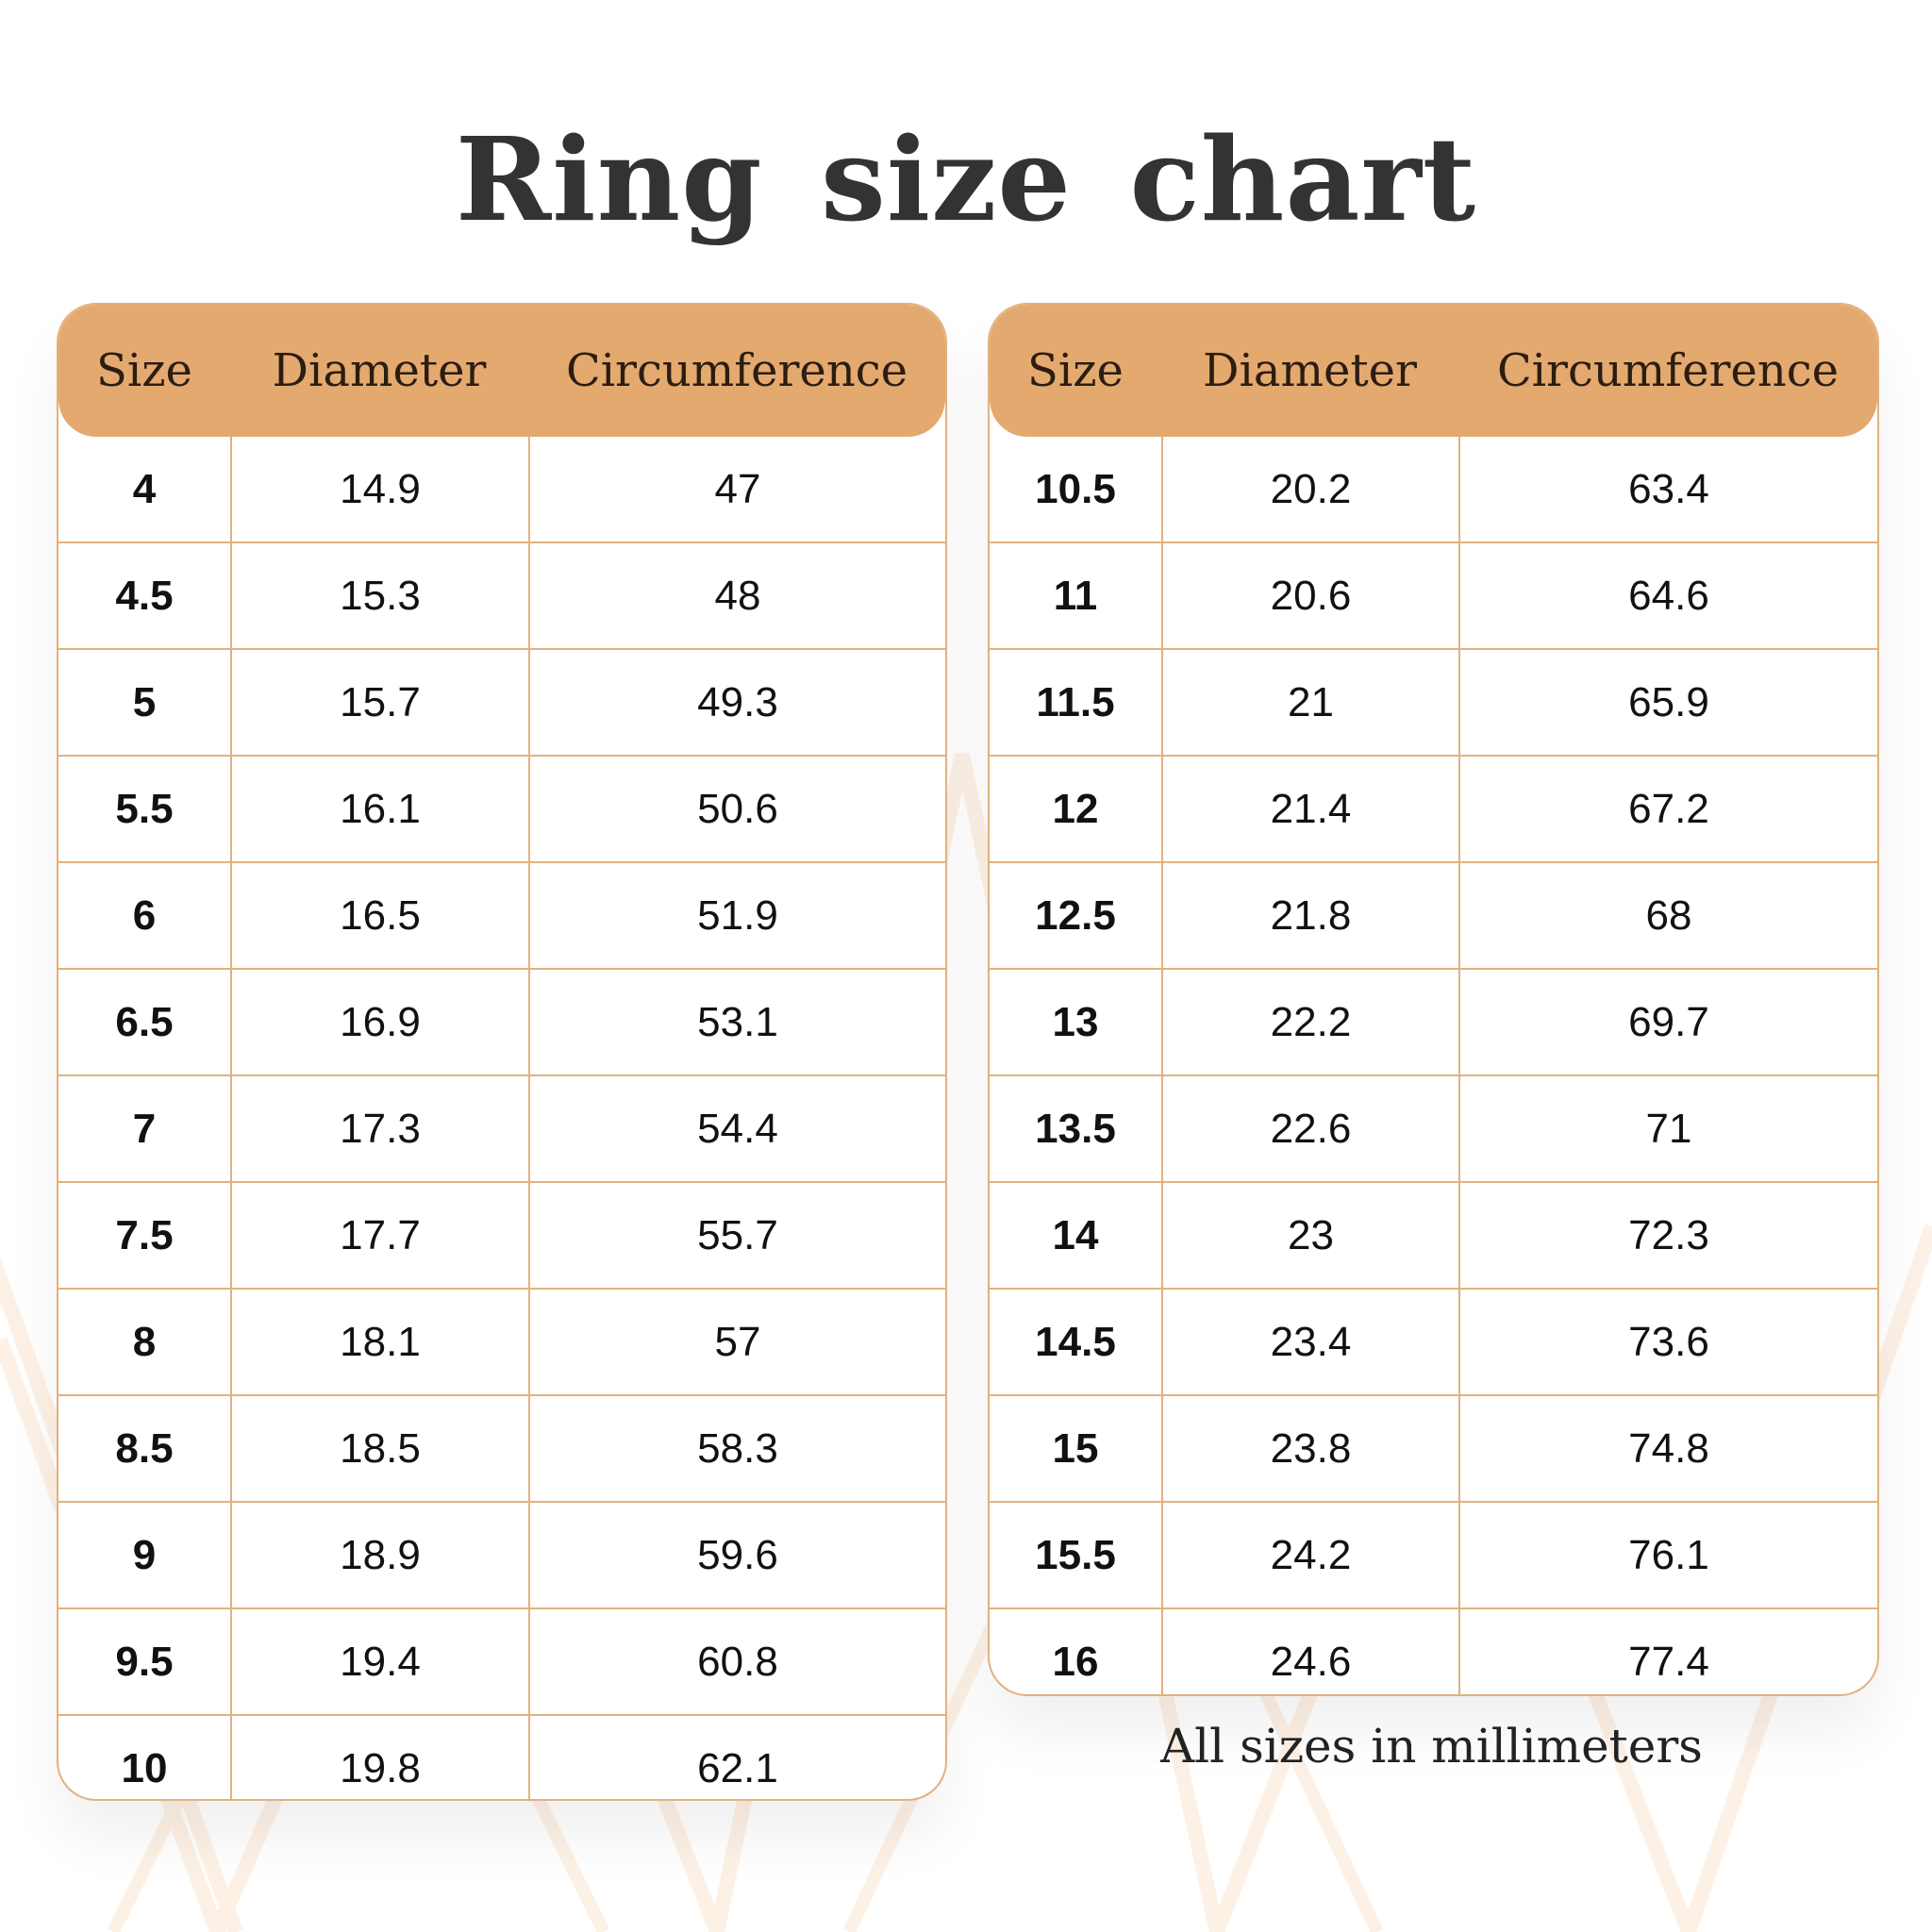  Describe the element at coordinates (1076, 595) in the screenshot. I see `cell-size: 11` at that location.